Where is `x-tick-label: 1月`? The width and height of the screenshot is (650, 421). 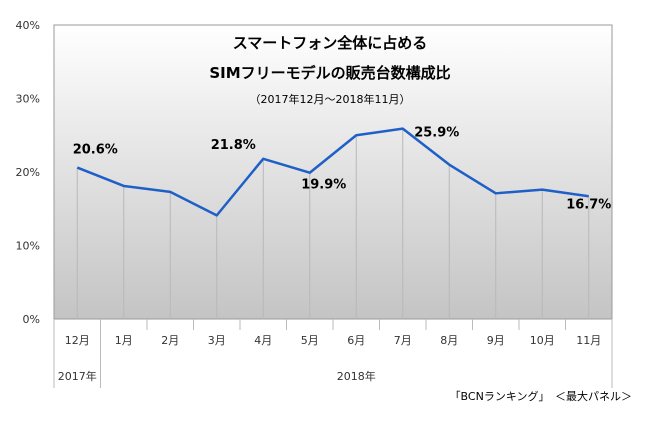
x-tick-label: 1月 is located at coordinates (124, 340).